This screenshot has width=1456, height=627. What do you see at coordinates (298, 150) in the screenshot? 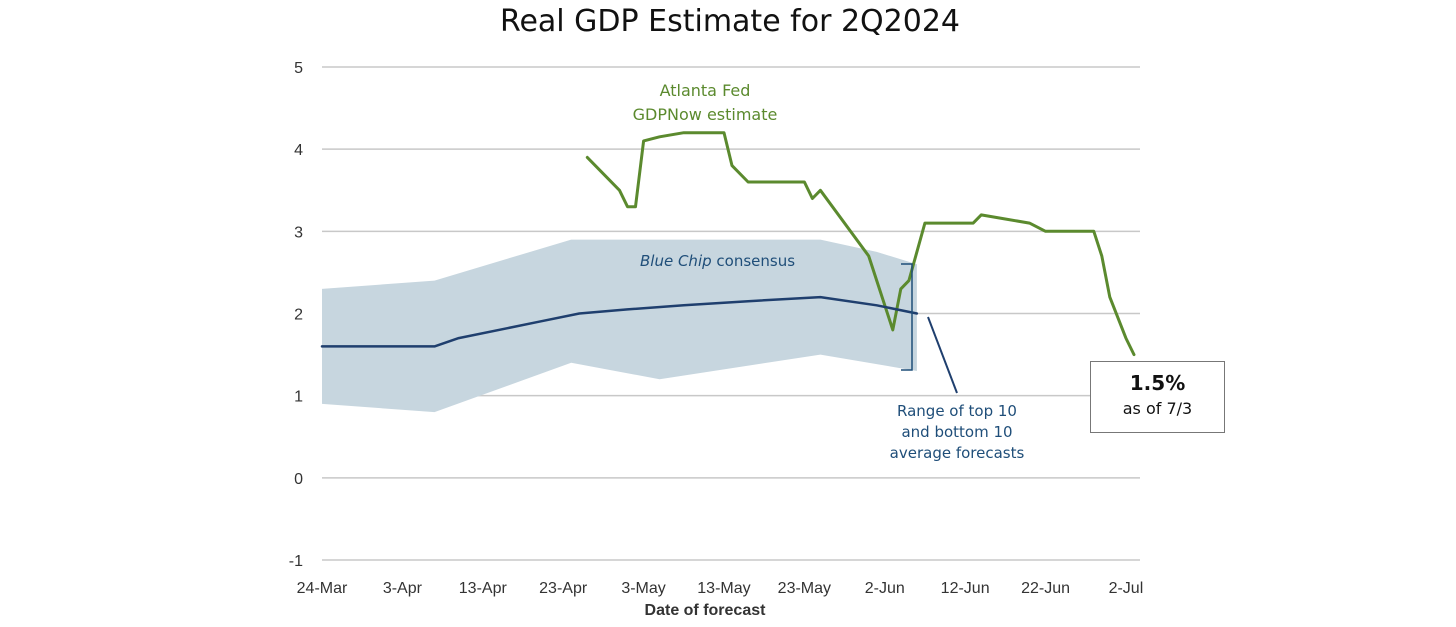
I see `y-tick-label: 4` at bounding box center [298, 150].